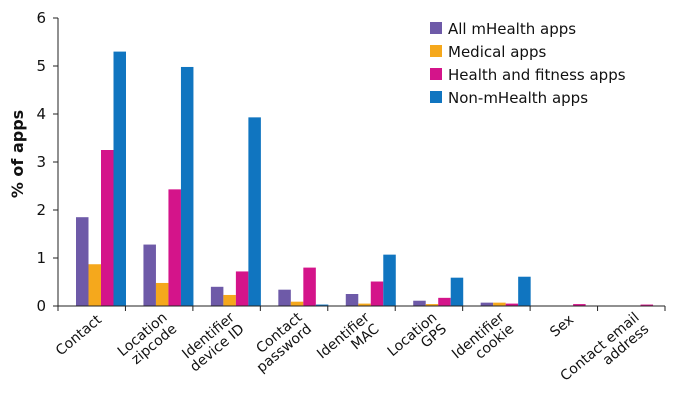  Describe the element at coordinates (518, 98) in the screenshot. I see `legend-label: Non-mHealth apps` at that location.